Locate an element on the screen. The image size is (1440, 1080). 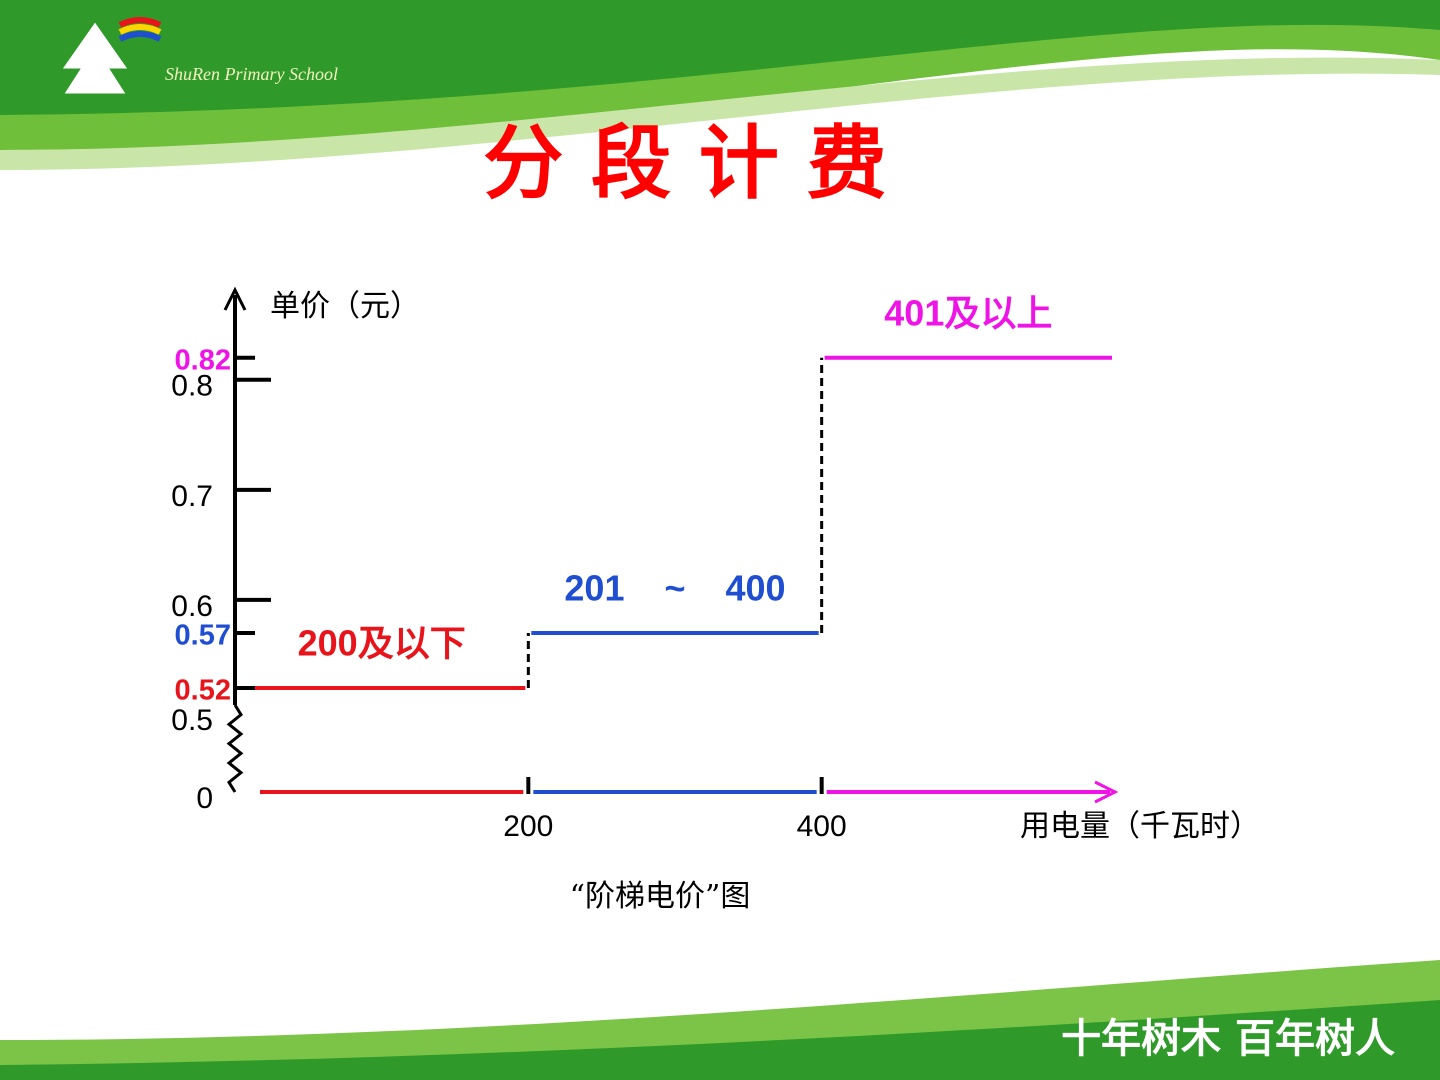
axis-break is located at coordinates (235, 748).